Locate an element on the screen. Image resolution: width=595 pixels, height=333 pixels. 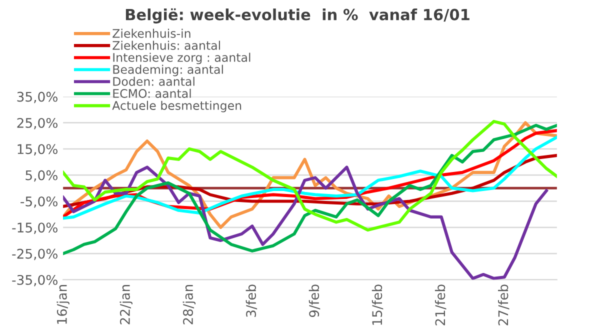
y-tick-label: 35,0% is located at coordinates (37, 98).